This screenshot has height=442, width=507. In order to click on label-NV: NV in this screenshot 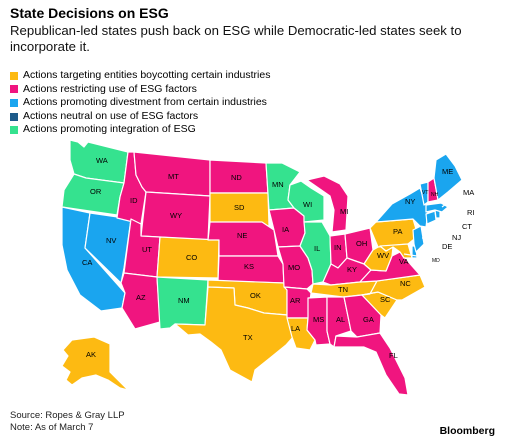, I will do `click(111, 240)`.